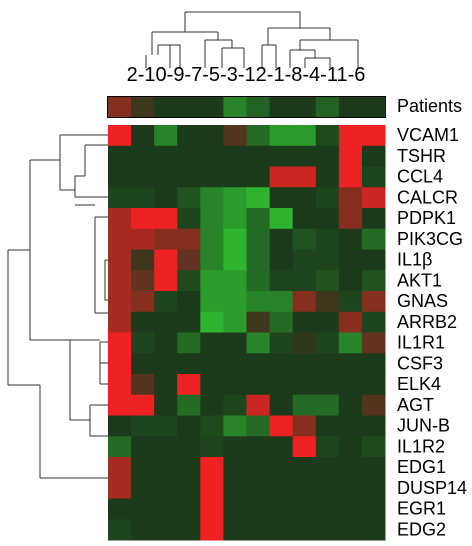 This screenshot has height=546, width=472. What do you see at coordinates (232, 75) in the screenshot?
I see `column-label: 3` at bounding box center [232, 75].